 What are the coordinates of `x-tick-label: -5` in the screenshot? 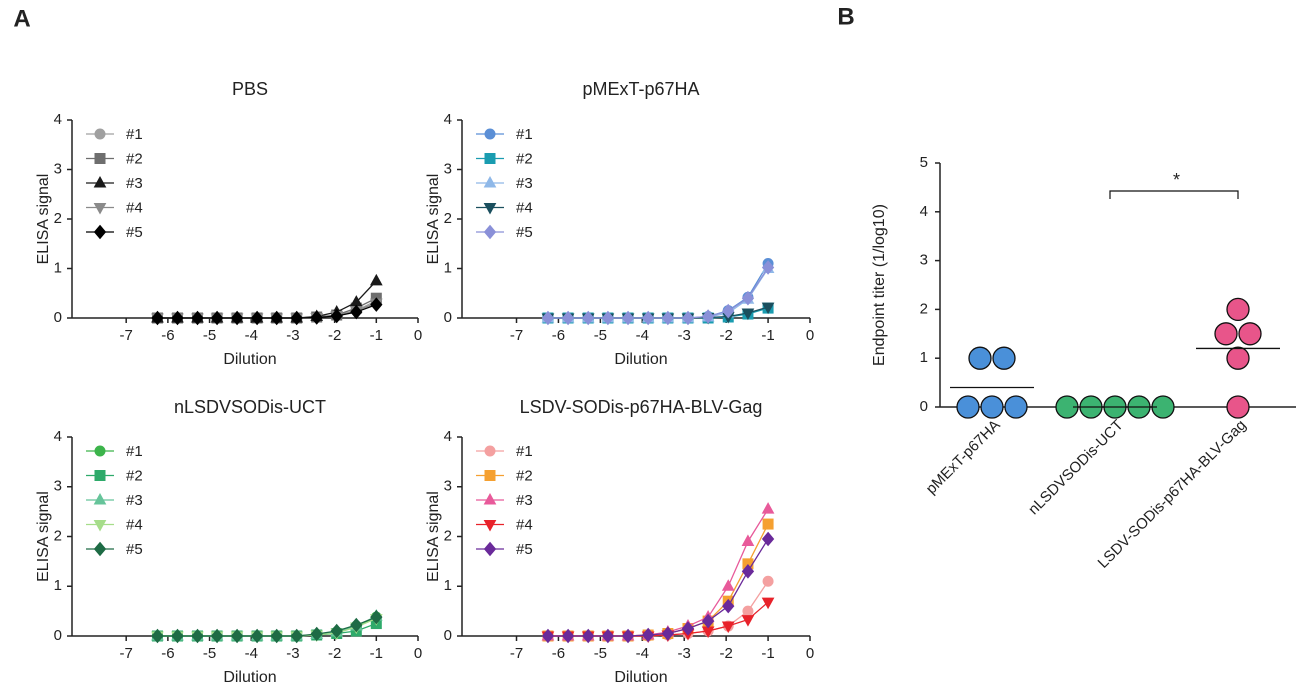 It's located at (209, 653).